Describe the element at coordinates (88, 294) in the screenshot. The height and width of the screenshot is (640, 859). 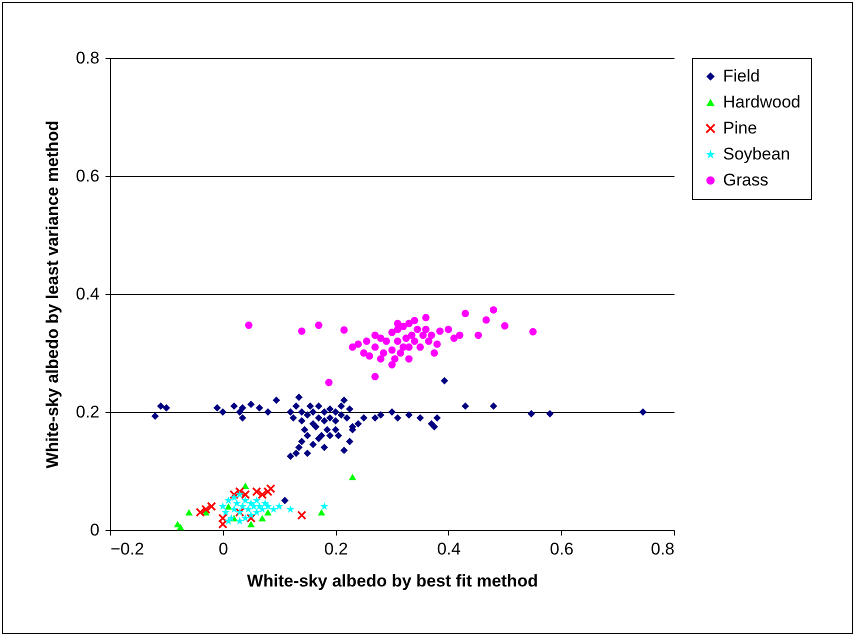
I see `y-tick-label: 0.4` at that location.